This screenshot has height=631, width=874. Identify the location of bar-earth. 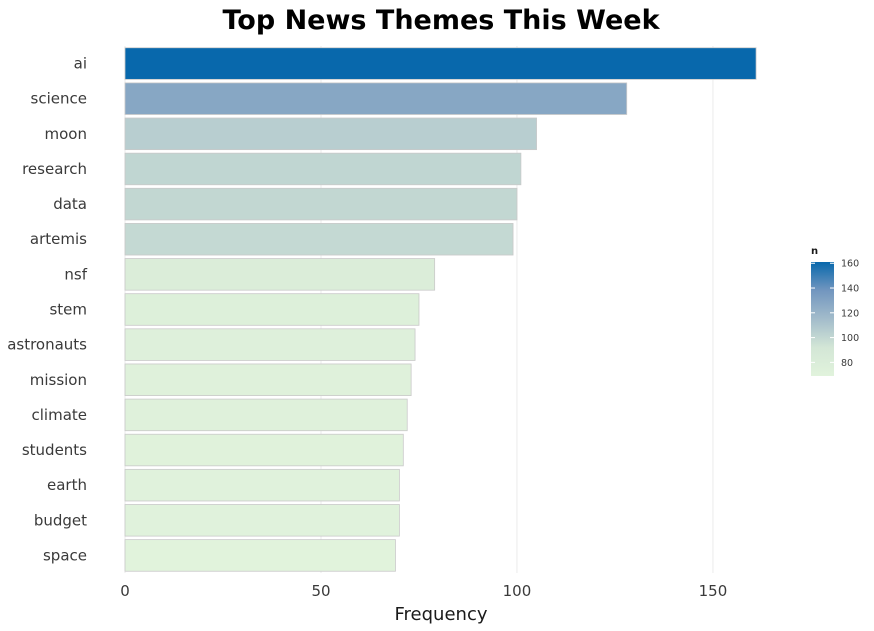
(262, 485).